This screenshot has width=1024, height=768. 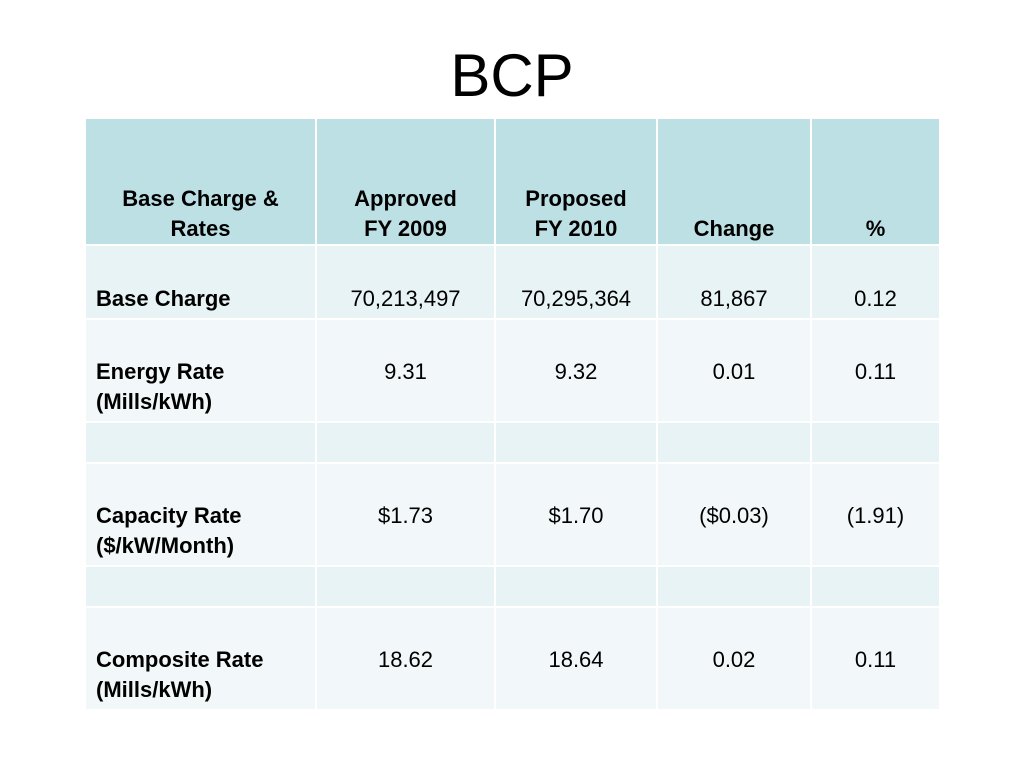 What do you see at coordinates (165, 545) in the screenshot?
I see `row-label-line: ($/kW/Month)` at bounding box center [165, 545].